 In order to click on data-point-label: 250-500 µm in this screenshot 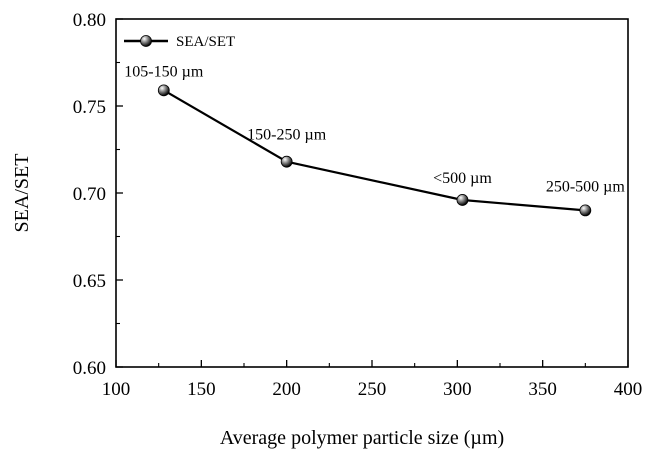, I will do `click(586, 186)`.